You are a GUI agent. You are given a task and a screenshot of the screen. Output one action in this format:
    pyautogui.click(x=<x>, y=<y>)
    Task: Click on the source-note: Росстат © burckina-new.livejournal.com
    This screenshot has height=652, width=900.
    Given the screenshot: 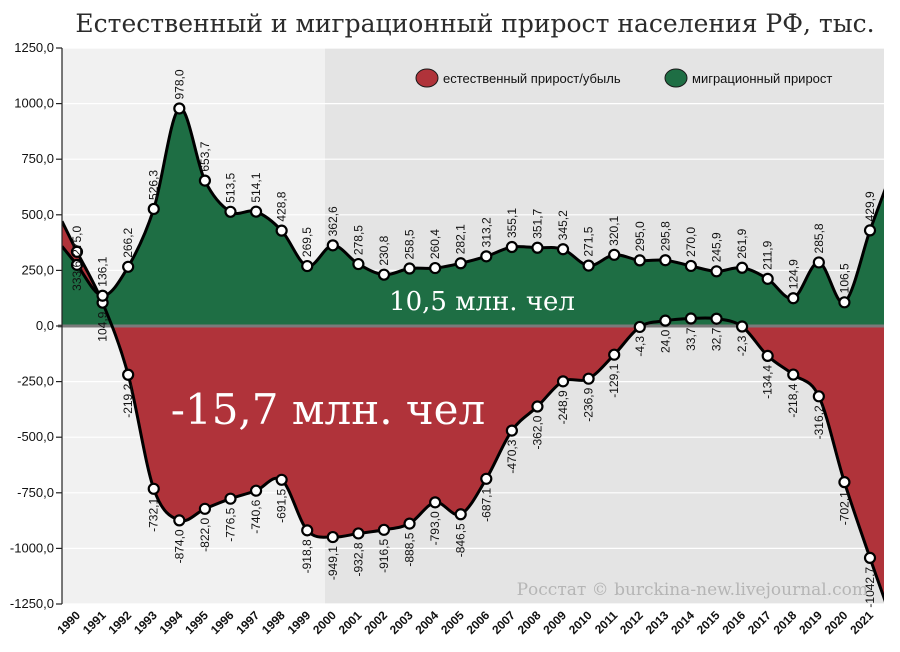 What is the action you would take?
    pyautogui.click(x=692, y=590)
    